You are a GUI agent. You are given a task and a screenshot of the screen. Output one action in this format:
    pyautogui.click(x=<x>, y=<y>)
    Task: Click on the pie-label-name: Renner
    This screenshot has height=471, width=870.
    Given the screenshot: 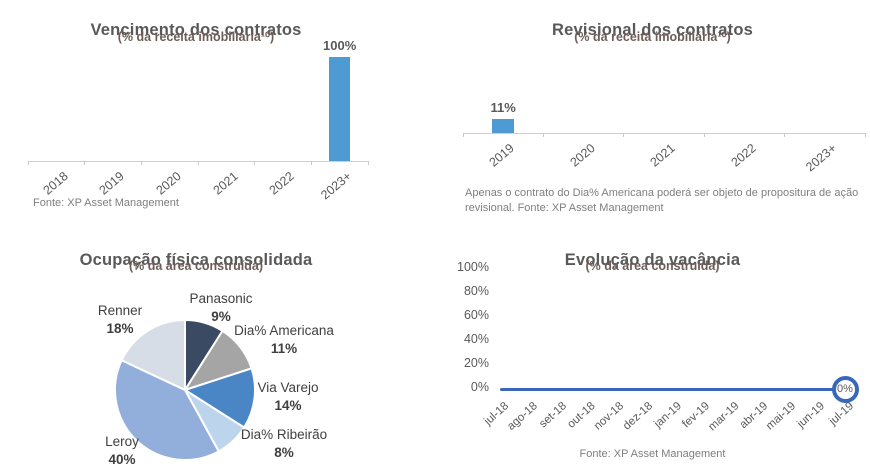 What is the action you would take?
    pyautogui.click(x=120, y=310)
    